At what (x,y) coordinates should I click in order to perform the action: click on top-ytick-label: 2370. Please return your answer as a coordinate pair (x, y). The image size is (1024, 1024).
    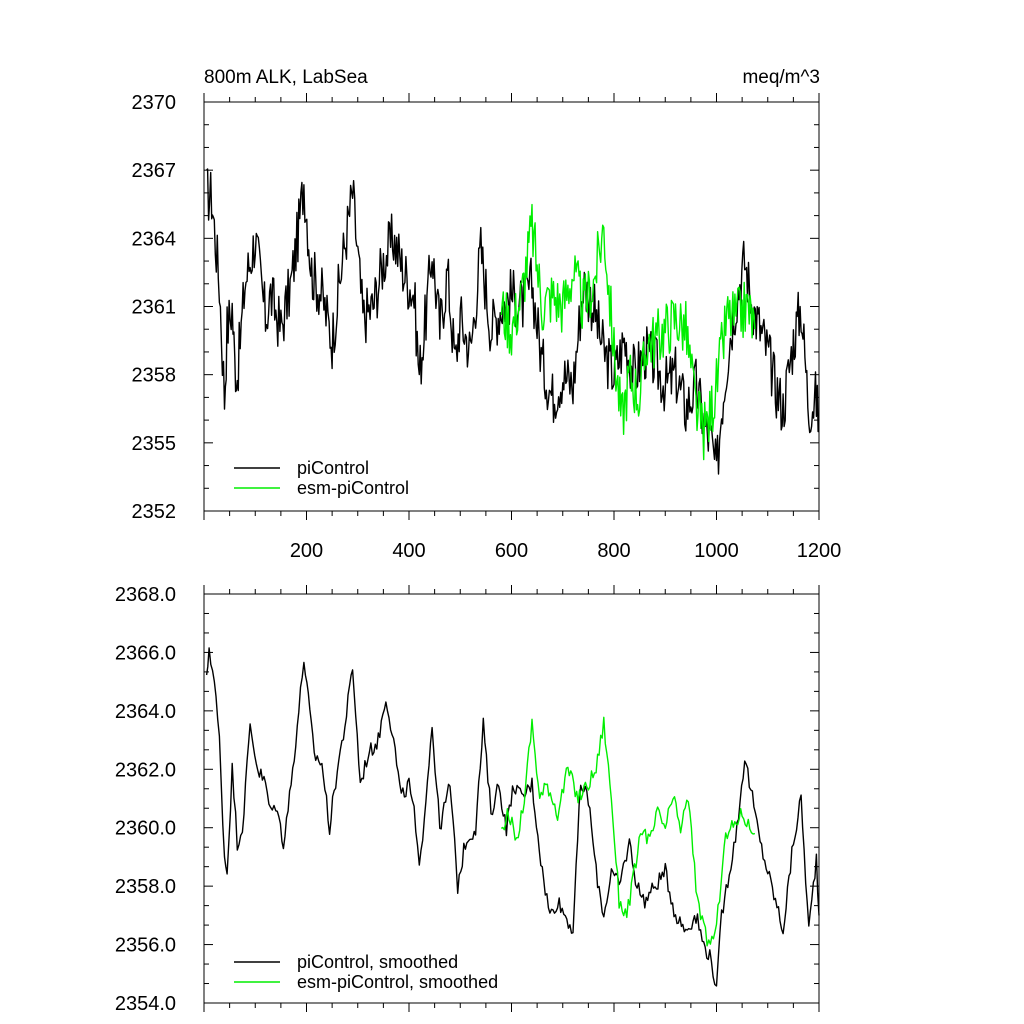
    Looking at the image, I should click on (154, 103).